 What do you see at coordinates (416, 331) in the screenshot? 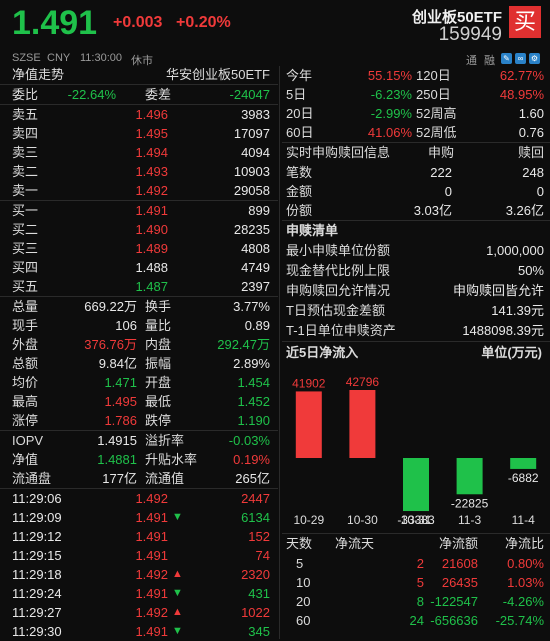
I see `creation-list-row: T-1日单位申赎资产 1488098.39元` at bounding box center [416, 331].